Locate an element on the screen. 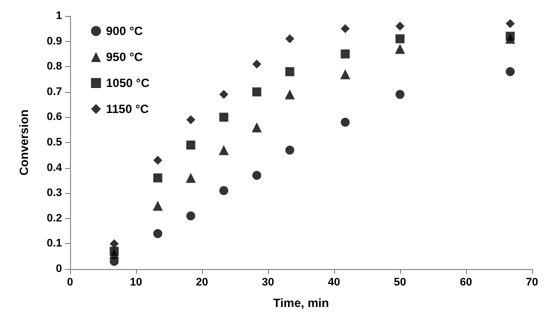 The height and width of the screenshot is (325, 550). y-tick-label: 0.8 is located at coordinates (54, 66).